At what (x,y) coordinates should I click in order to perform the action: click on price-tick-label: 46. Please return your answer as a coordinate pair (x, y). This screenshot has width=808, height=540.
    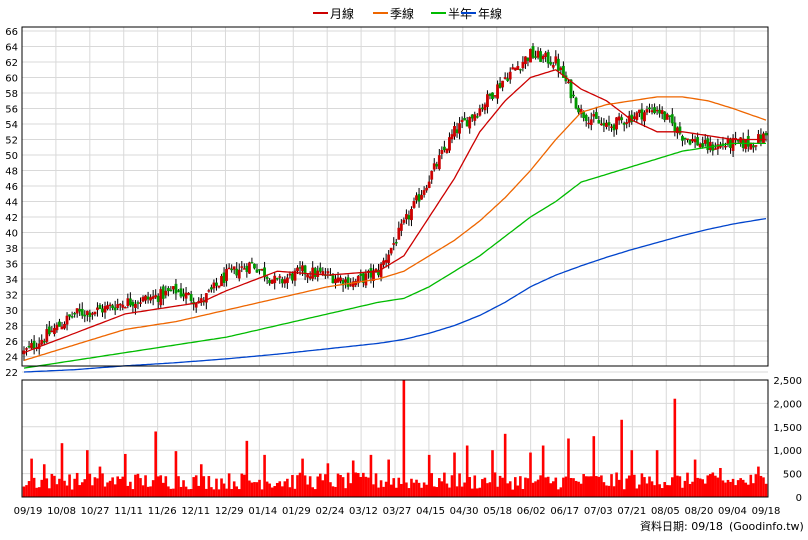
    Looking at the image, I should click on (11, 187).